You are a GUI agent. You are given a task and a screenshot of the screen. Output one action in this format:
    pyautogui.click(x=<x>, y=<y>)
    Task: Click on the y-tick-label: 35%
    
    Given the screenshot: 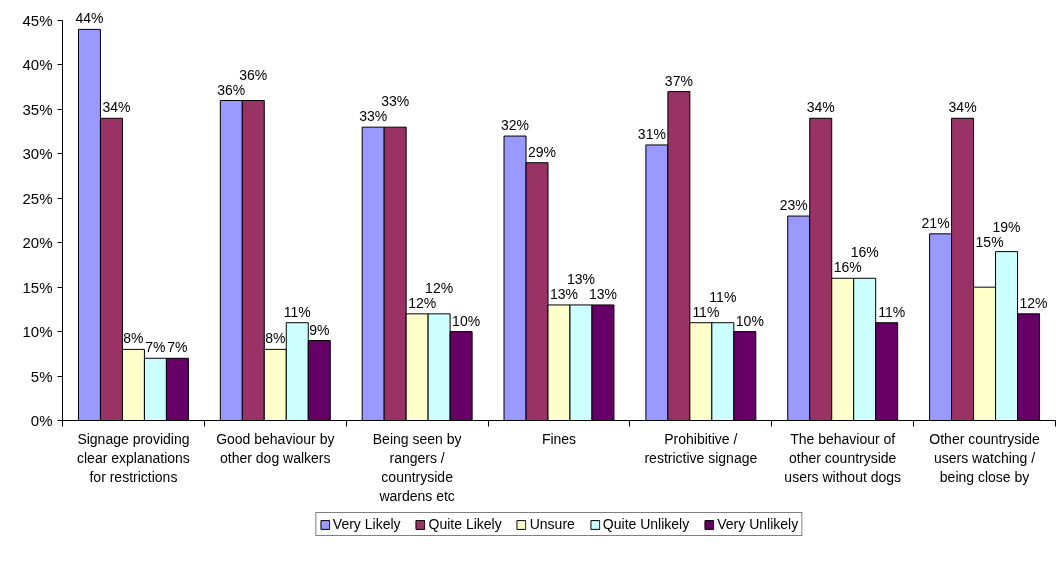 What is the action you would take?
    pyautogui.click(x=37, y=109)
    